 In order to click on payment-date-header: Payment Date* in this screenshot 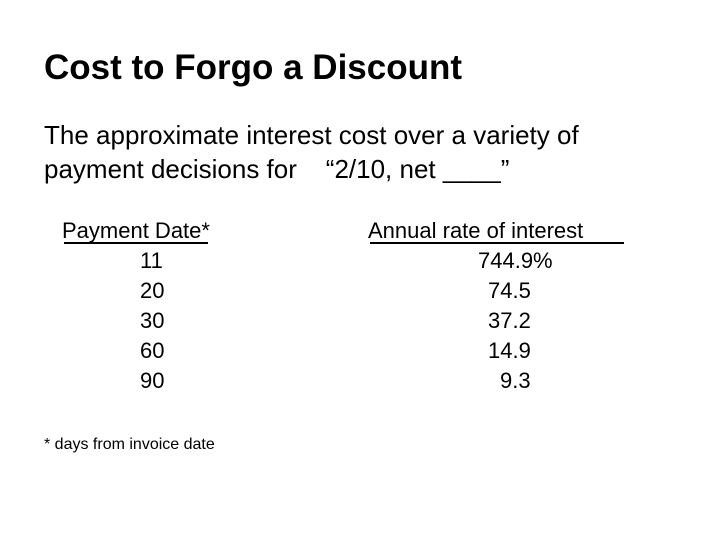, I will do `click(136, 231)`.